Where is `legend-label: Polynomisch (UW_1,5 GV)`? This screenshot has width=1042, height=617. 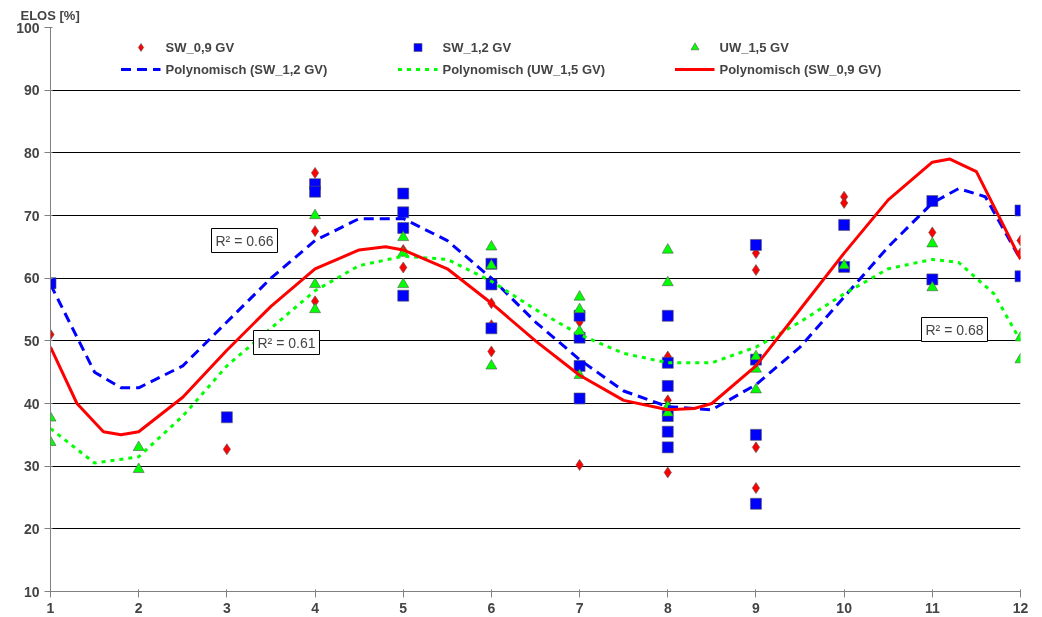 legend-label: Polynomisch (UW_1,5 GV) is located at coordinates (524, 69).